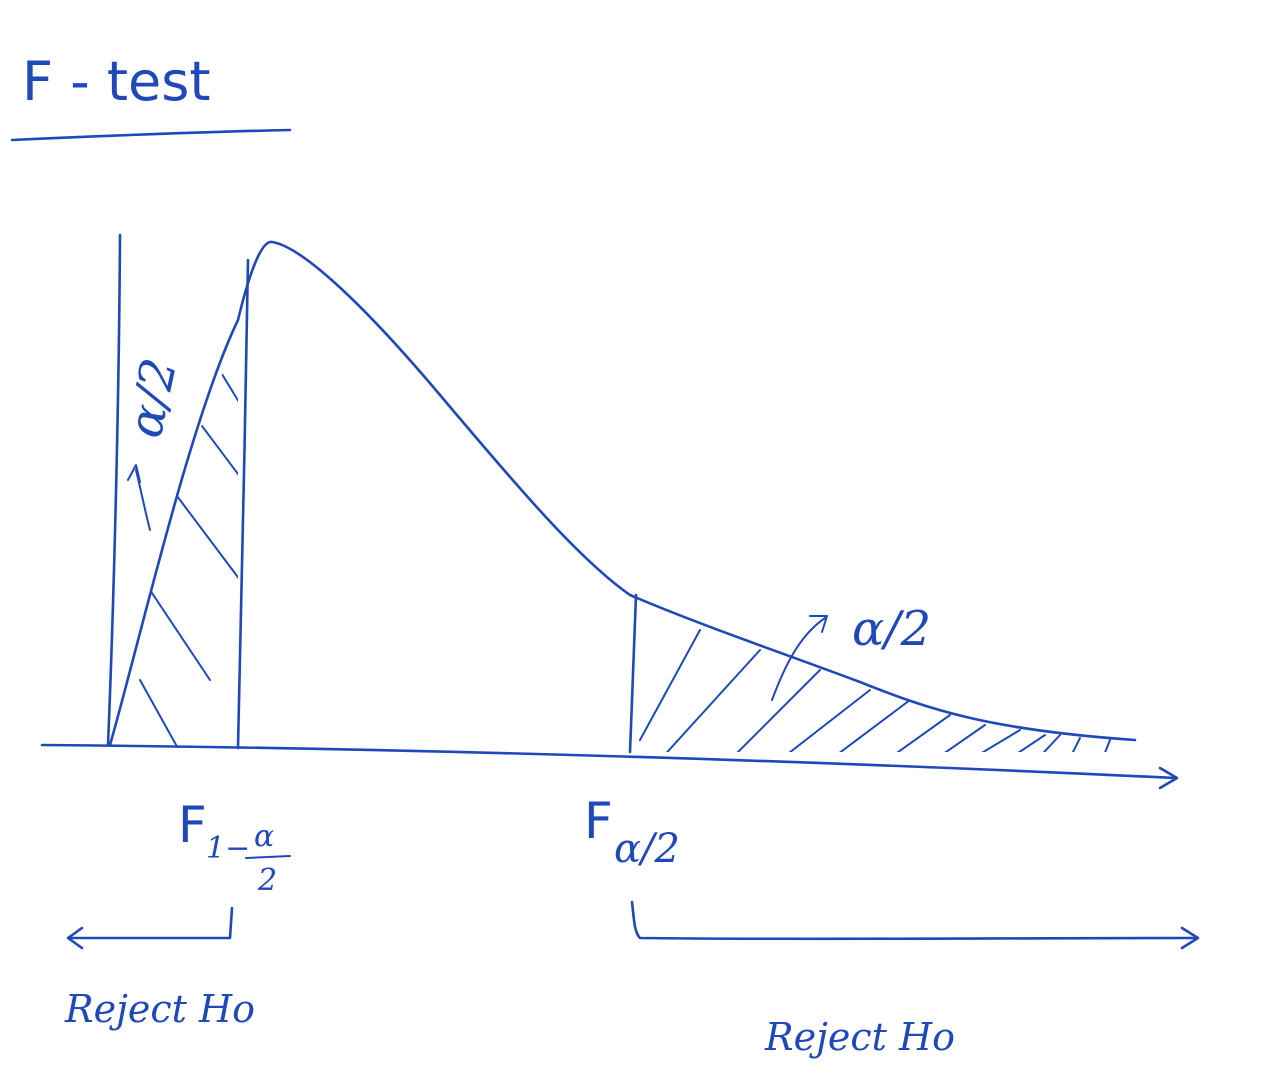 This screenshot has width=1275, height=1085. Describe the element at coordinates (143, 500) in the screenshot. I see `left-area-arrow` at that location.